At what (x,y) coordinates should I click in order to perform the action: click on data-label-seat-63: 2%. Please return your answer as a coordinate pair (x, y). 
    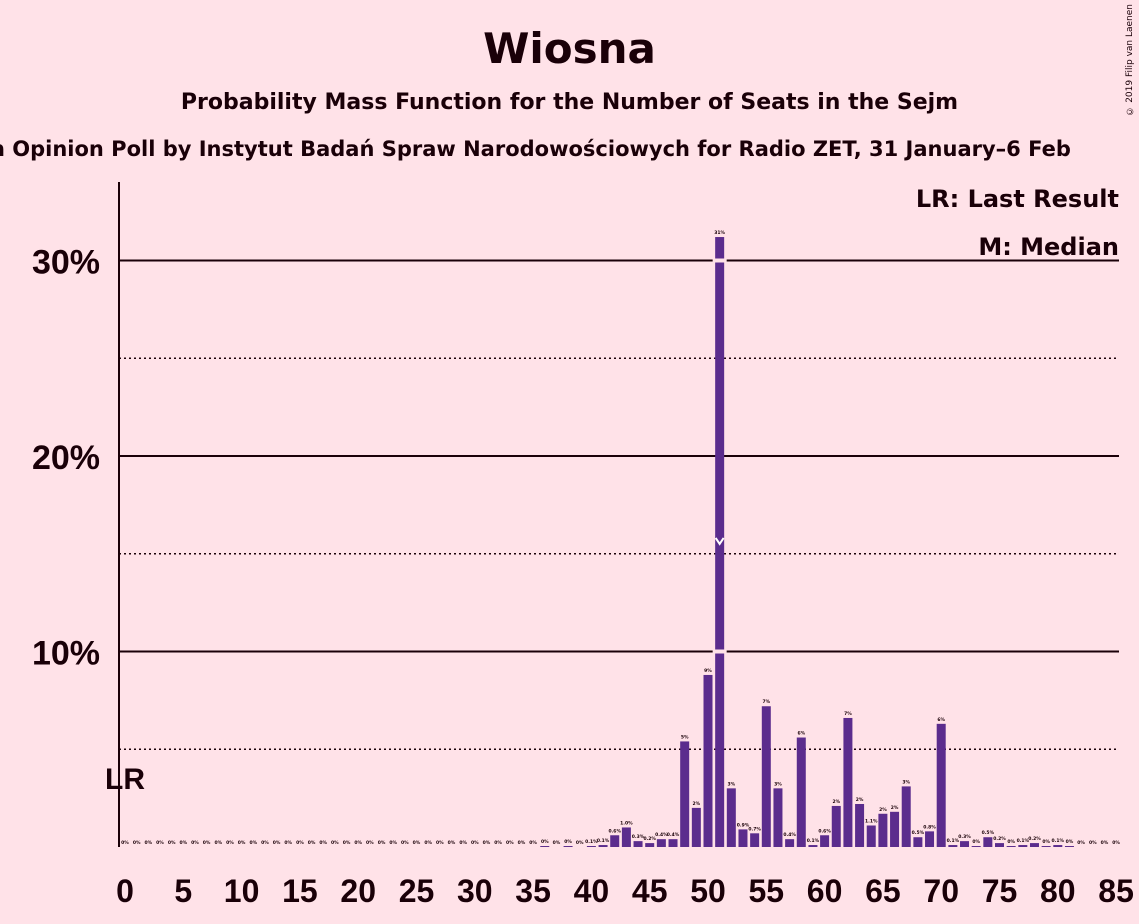
    Looking at the image, I should click on (860, 800).